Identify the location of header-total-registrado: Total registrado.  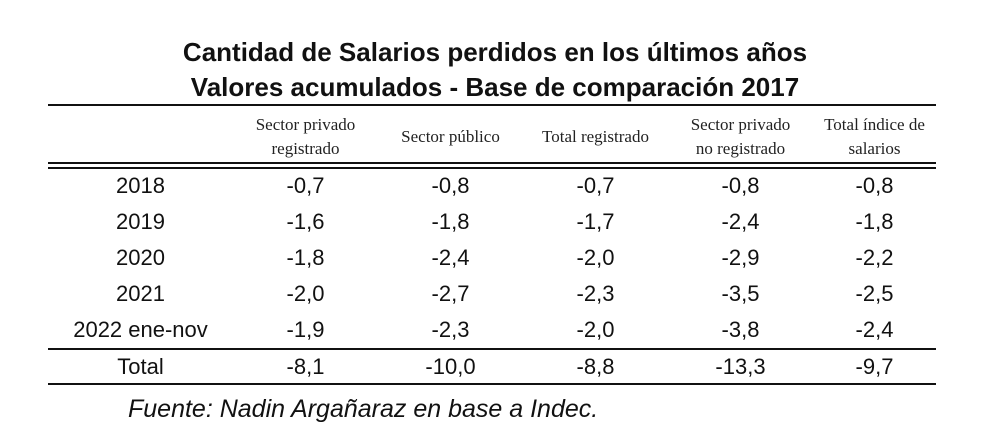
(595, 136).